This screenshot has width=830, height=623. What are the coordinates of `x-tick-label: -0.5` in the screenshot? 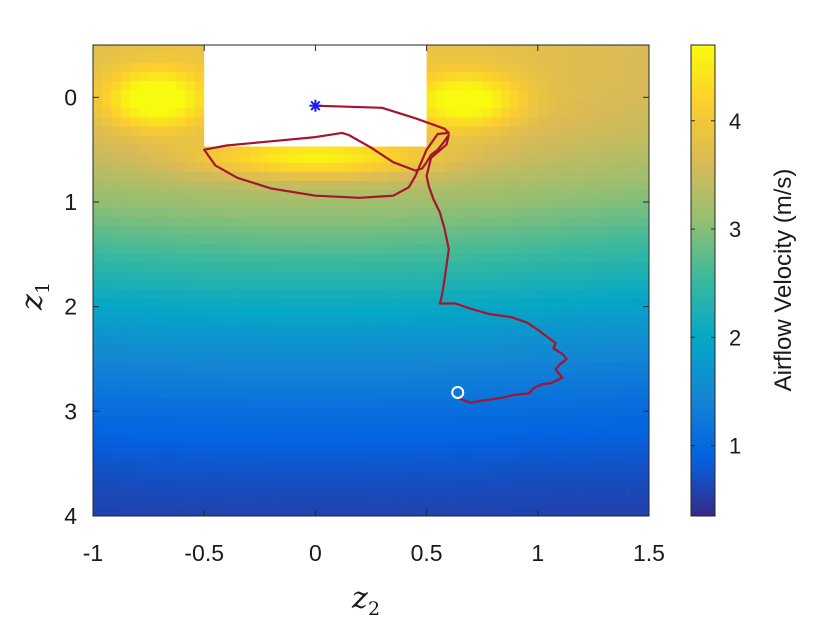 It's located at (204, 553).